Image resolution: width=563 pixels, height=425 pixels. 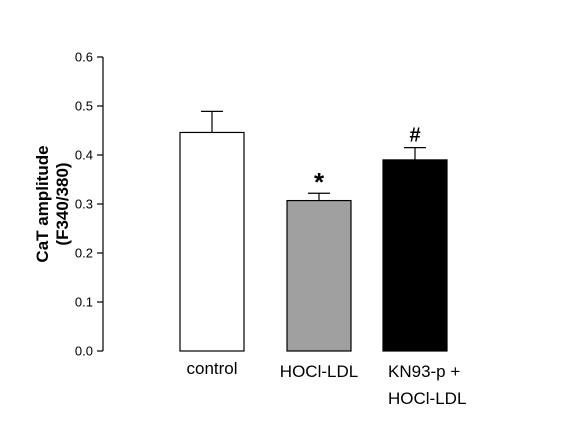 What do you see at coordinates (84, 57) in the screenshot?
I see `y-tick-label: 0.6` at bounding box center [84, 57].